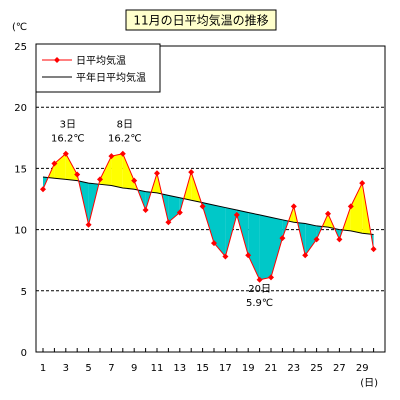  I want to click on x-tick-label: 7, so click(111, 368).